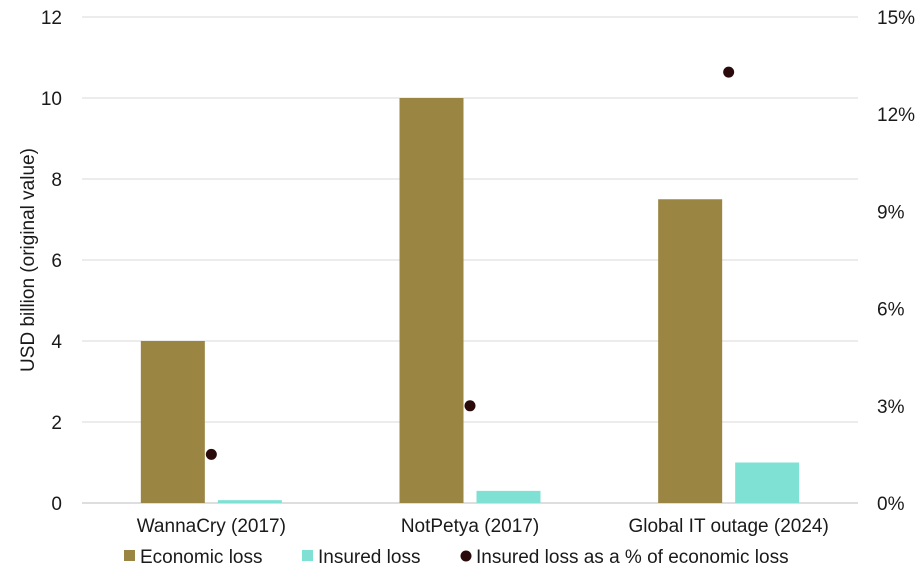 The height and width of the screenshot is (578, 922). What do you see at coordinates (891, 407) in the screenshot?
I see `y2-tick-label: 3%` at bounding box center [891, 407].